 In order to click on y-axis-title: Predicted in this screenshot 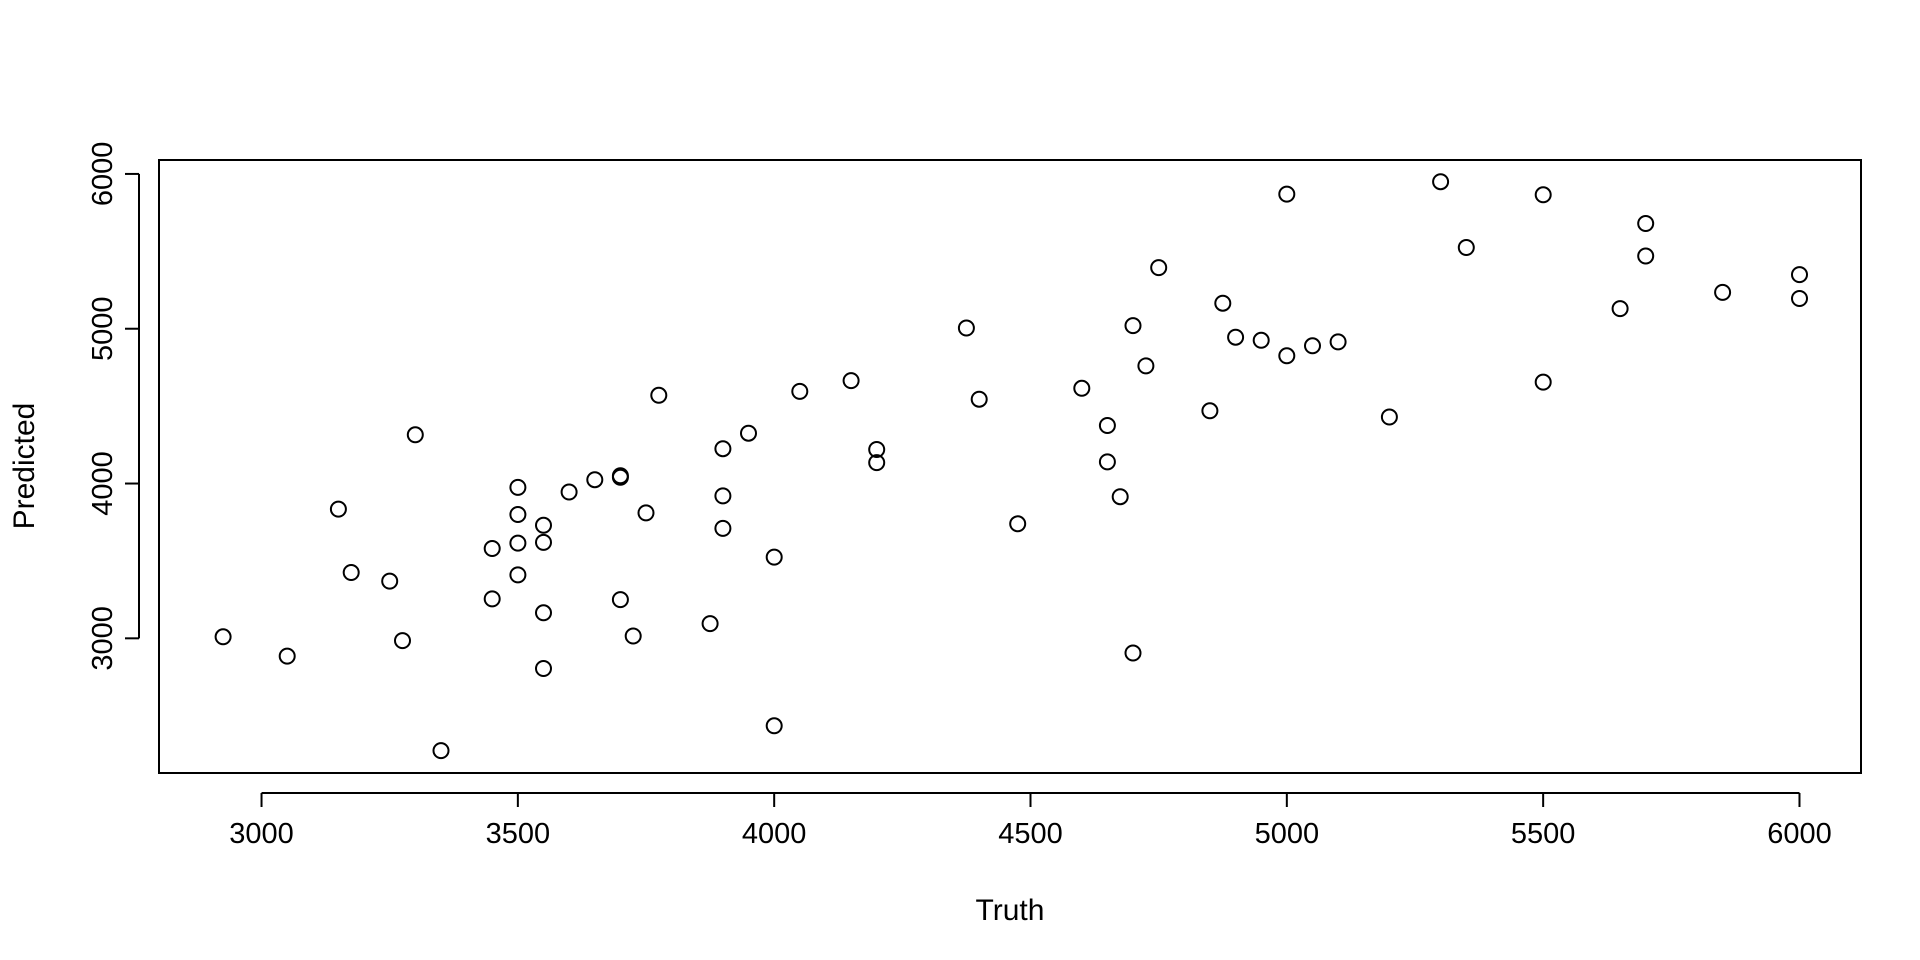, I will do `click(24, 466)`.